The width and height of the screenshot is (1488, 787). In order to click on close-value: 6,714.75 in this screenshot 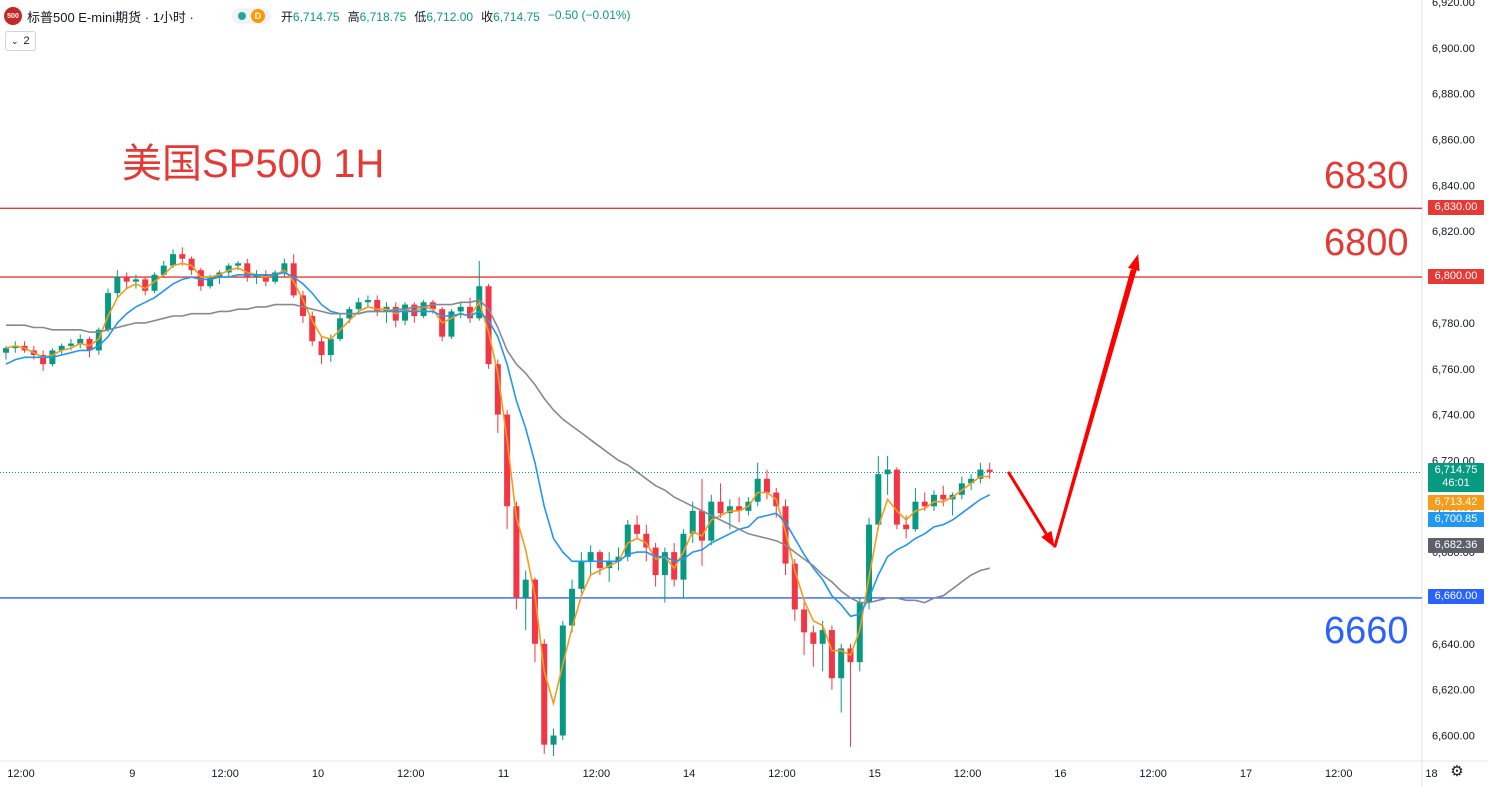, I will do `click(516, 16)`.